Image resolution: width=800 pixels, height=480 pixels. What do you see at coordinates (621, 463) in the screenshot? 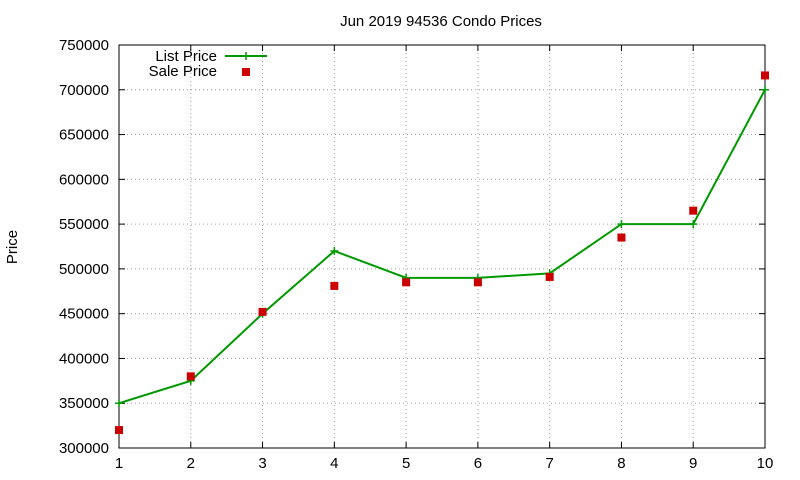
I see `x-tick-label: 8` at bounding box center [621, 463].